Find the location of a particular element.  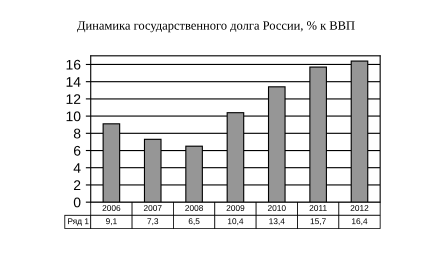

y-tick-label: 2 is located at coordinates (77, 185).